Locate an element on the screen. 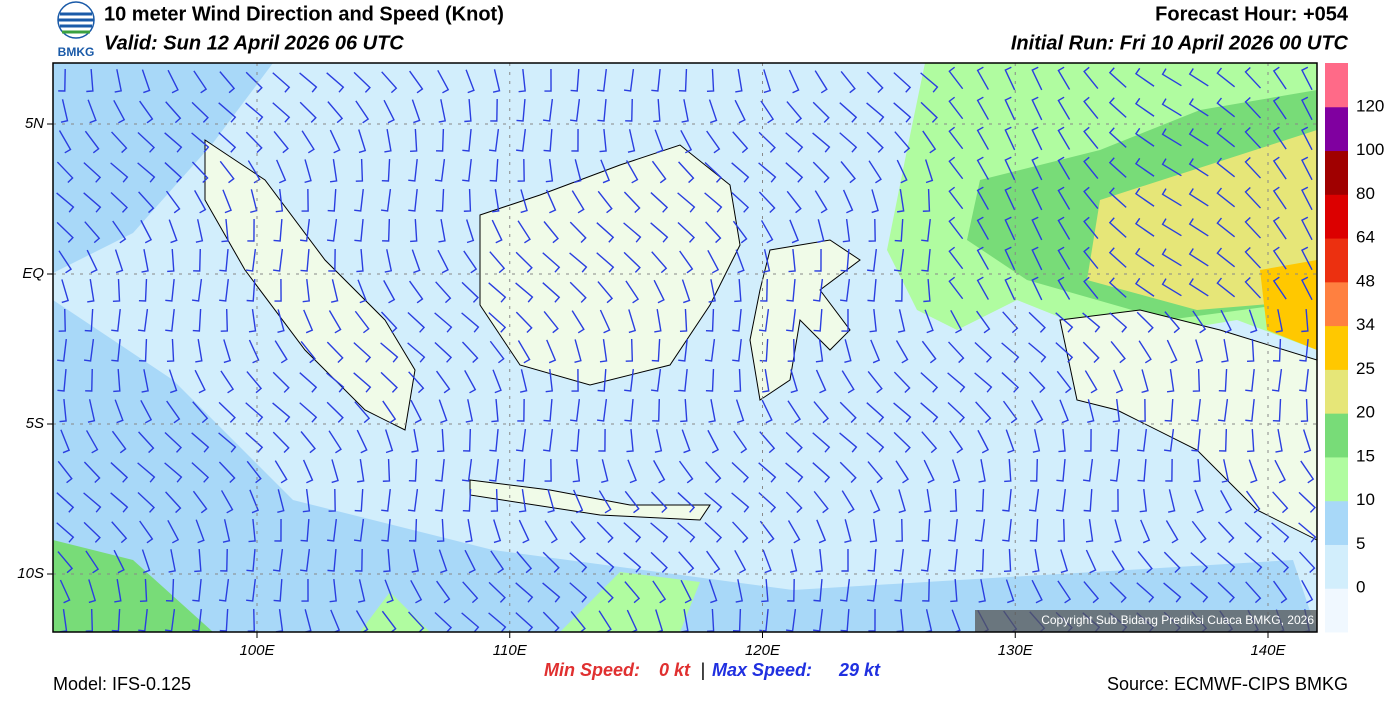  colorbar-label: 10 is located at coordinates (1365, 499).